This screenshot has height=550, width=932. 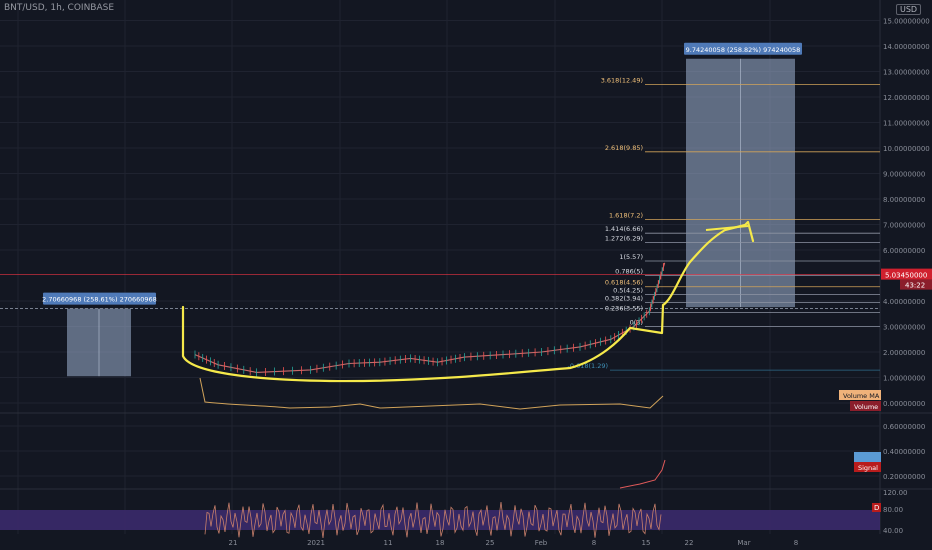 I want to click on price-tick-label: 3.00000000, so click(x=904, y=328).